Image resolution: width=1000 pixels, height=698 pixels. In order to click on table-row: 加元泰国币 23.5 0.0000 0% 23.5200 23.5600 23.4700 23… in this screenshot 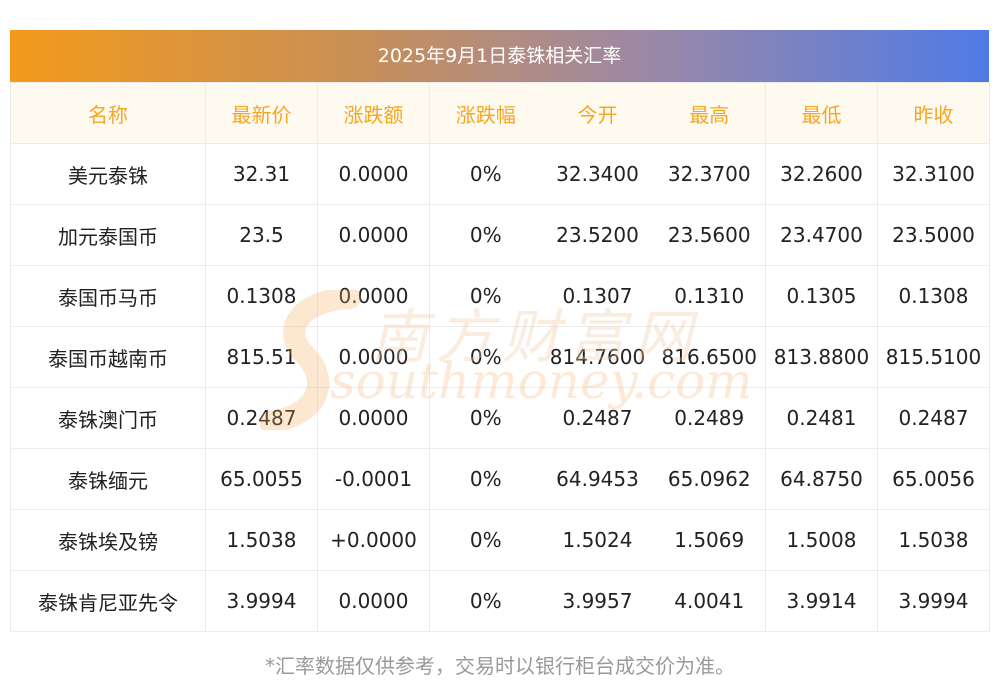, I will do `click(500, 235)`.